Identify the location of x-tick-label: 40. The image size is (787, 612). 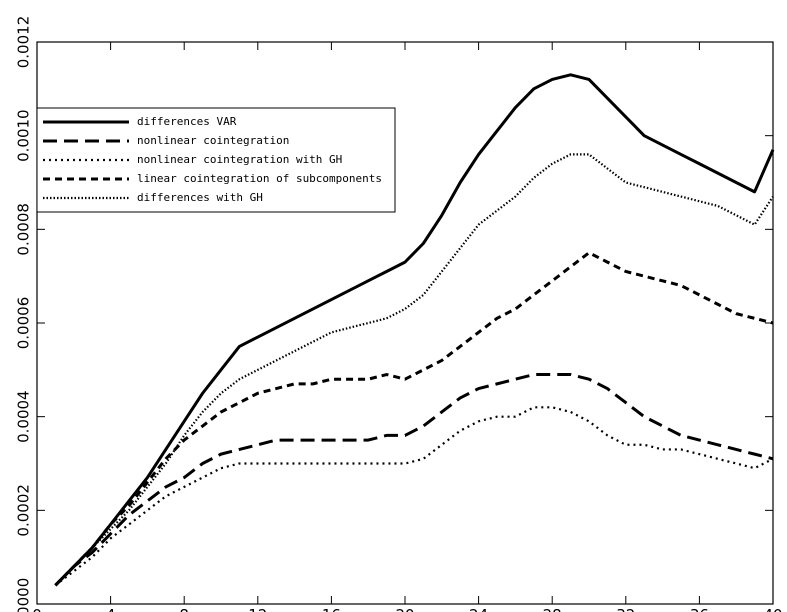
(772, 609).